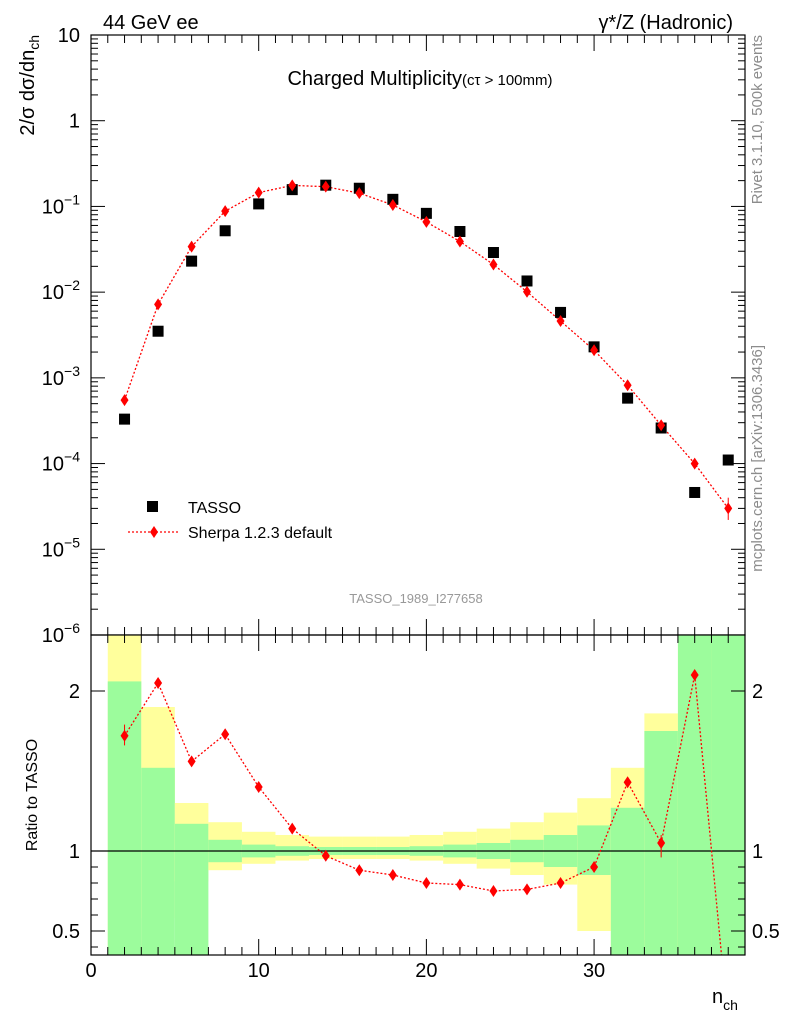 The width and height of the screenshot is (786, 1024). I want to click on watermark: TASSO_1989_I277658, so click(415, 598).